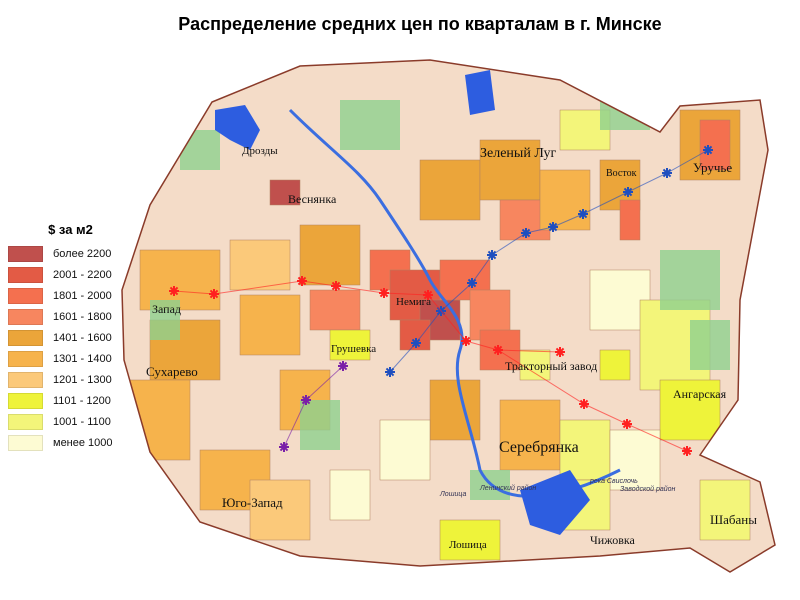  What do you see at coordinates (82, 295) in the screenshot?
I see `legend-label: 1801 - 2000` at bounding box center [82, 295].